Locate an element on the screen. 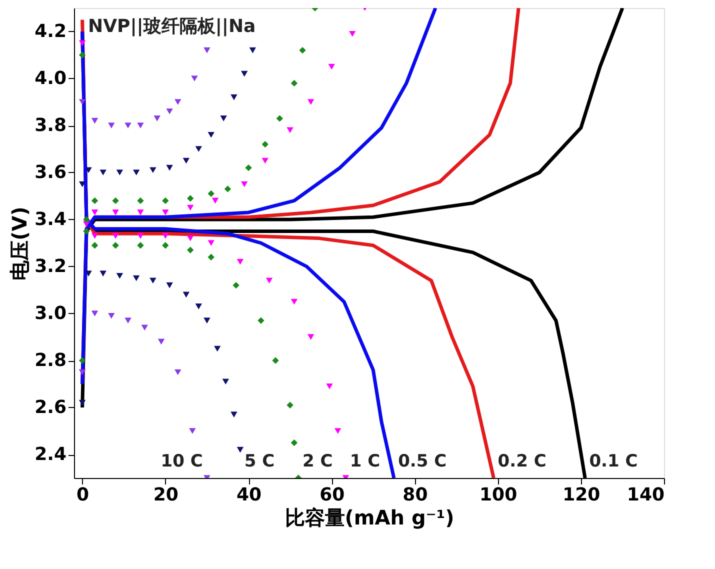  x-tick-label: 100 is located at coordinates (499, 495).